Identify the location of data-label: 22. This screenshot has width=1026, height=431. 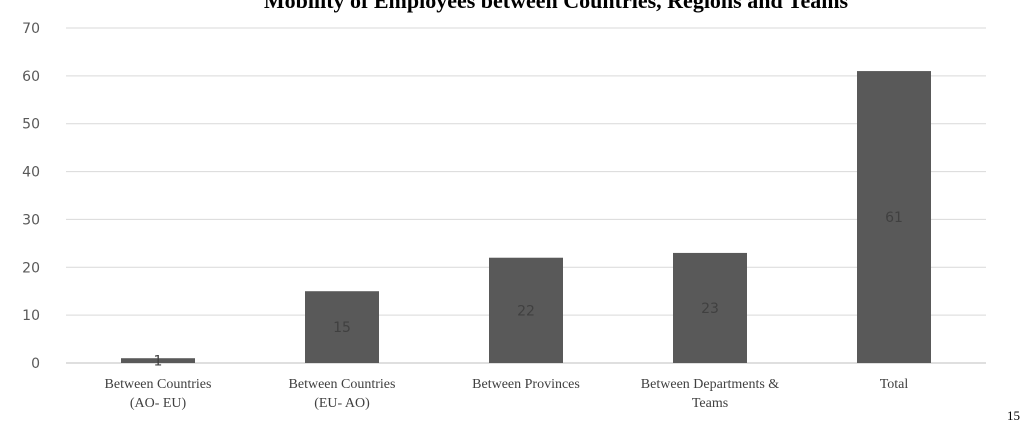
(526, 311).